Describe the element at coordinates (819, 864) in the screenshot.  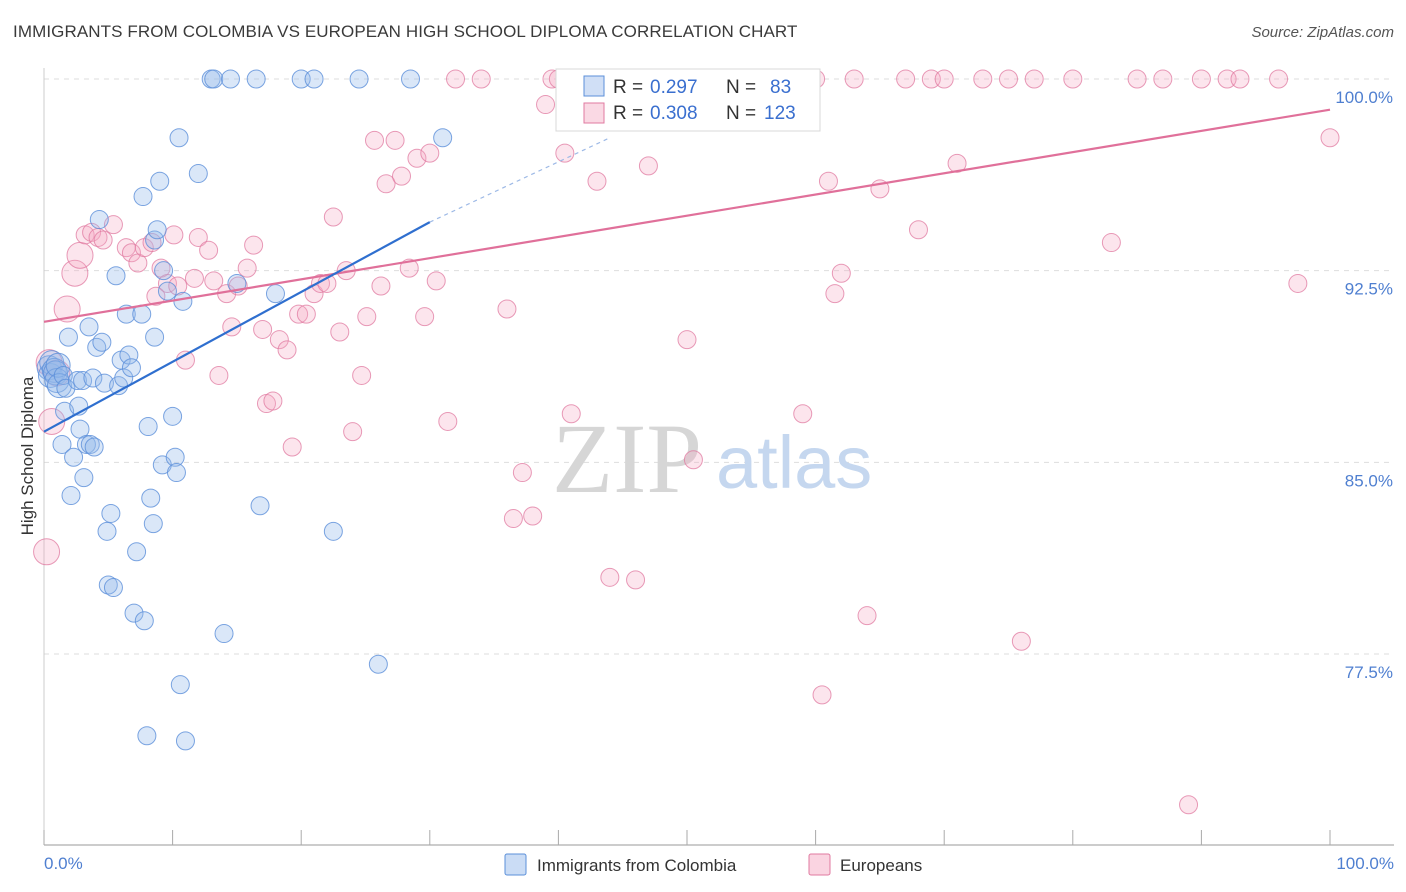
I see `bottom-legend-swatch-europeans` at that location.